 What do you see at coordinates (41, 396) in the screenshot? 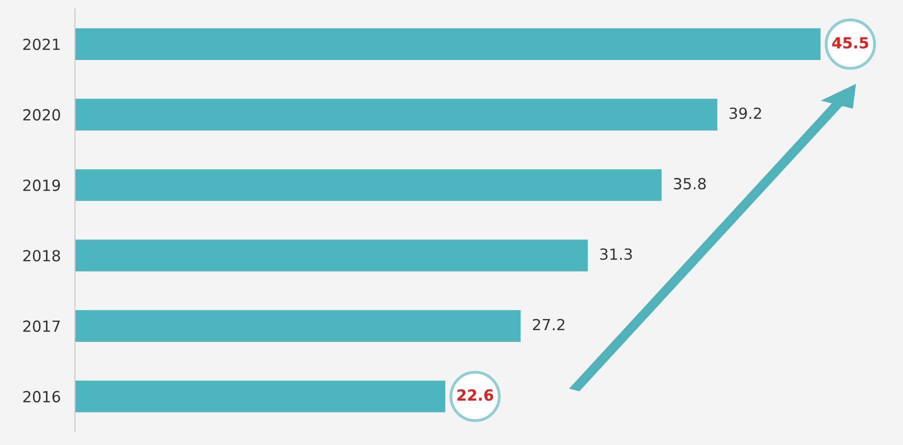
I see `y-tick-label: 2016` at bounding box center [41, 396].